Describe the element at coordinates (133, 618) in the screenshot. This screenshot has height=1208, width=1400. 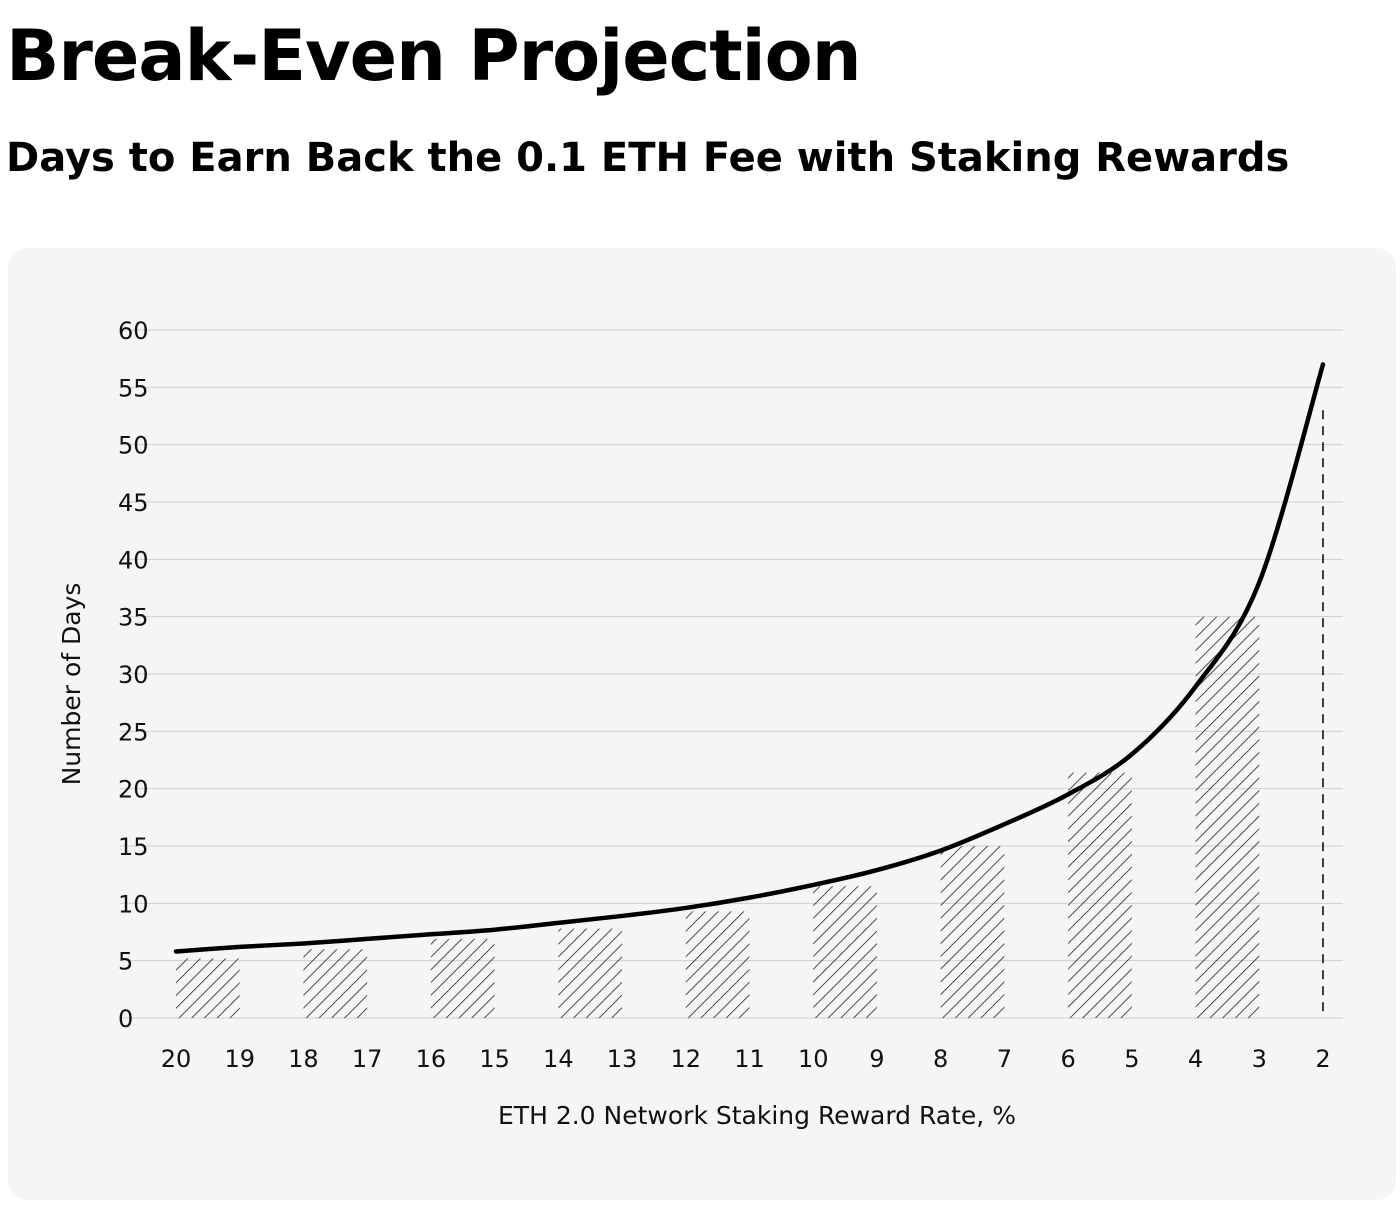
I see `y-tick-label: 35` at that location.